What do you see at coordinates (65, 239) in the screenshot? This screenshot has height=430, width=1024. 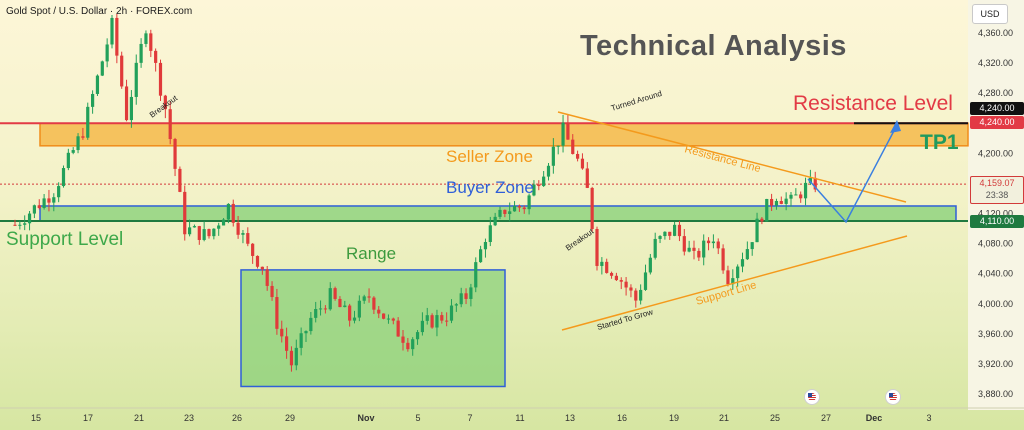 I see `support-level-label: Support Level` at bounding box center [65, 239].